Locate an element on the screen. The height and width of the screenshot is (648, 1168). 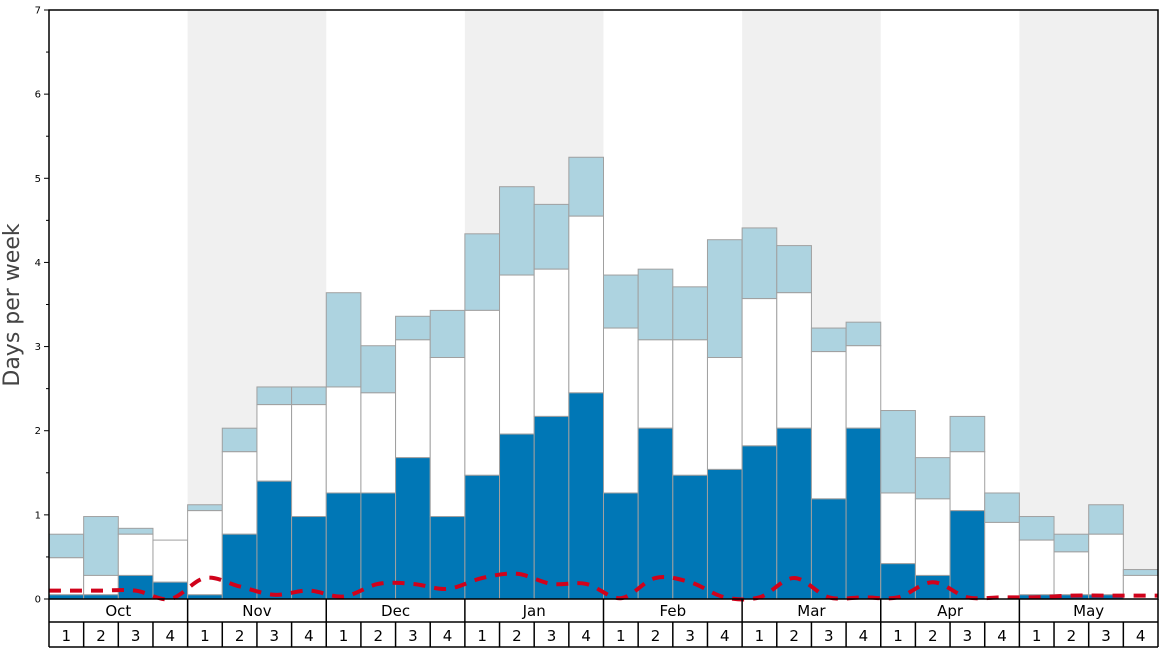
bar-mid-apr-w1 is located at coordinates (898, 528).